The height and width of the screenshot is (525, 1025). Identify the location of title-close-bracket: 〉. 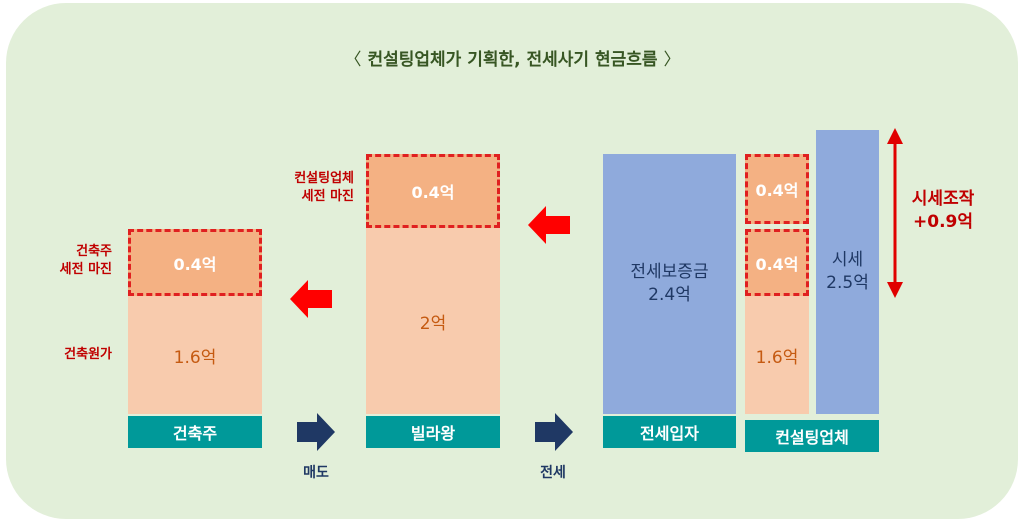
(672, 60).